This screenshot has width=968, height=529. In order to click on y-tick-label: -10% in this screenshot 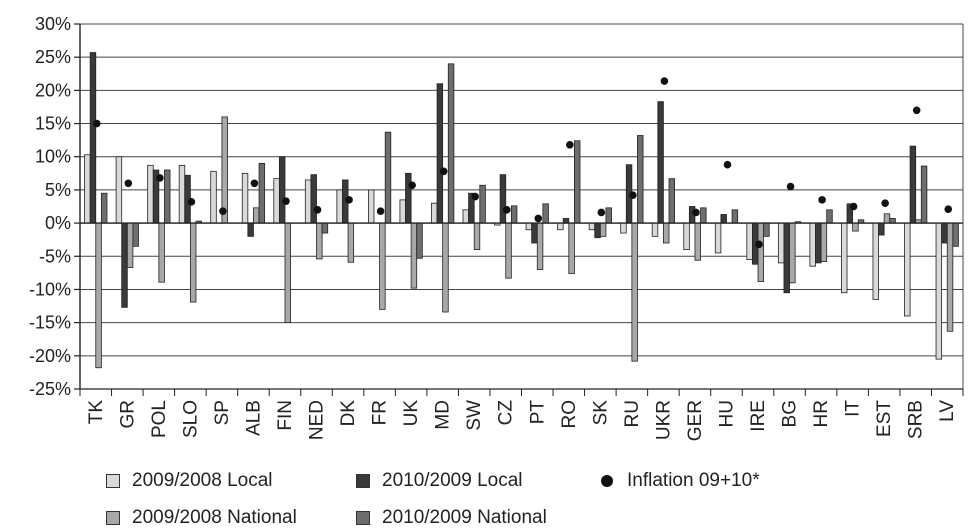, I will do `click(50, 289)`.